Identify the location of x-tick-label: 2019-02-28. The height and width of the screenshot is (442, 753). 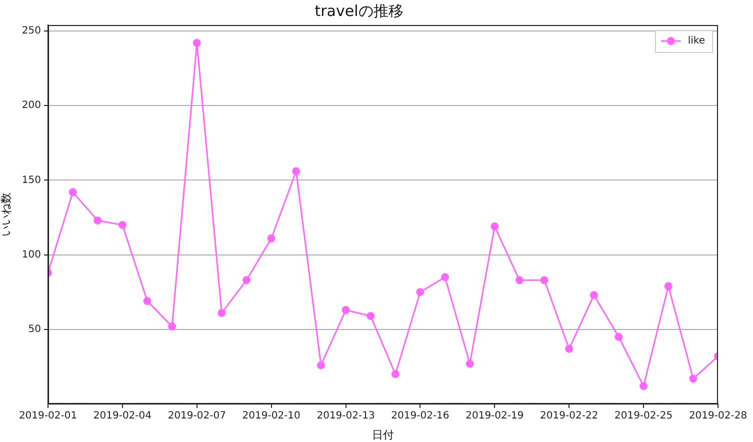
(718, 416).